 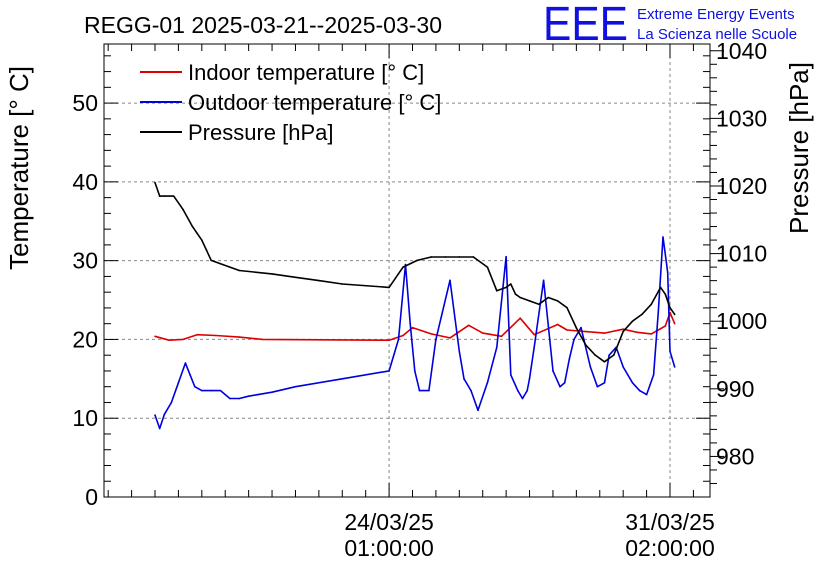 What do you see at coordinates (738, 267) in the screenshot?
I see `right-axis: 980 990 1000 1010 1020 1030 1040` at bounding box center [738, 267].